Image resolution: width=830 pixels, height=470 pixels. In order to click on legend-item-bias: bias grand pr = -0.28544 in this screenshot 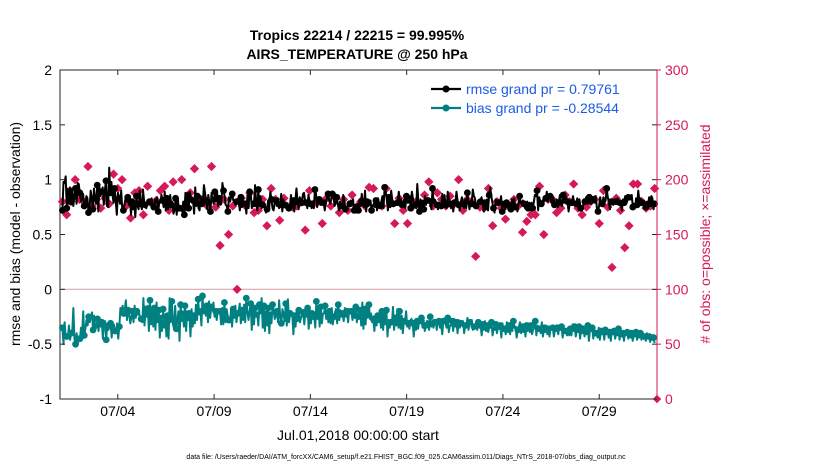, I will do `click(525, 108)`.